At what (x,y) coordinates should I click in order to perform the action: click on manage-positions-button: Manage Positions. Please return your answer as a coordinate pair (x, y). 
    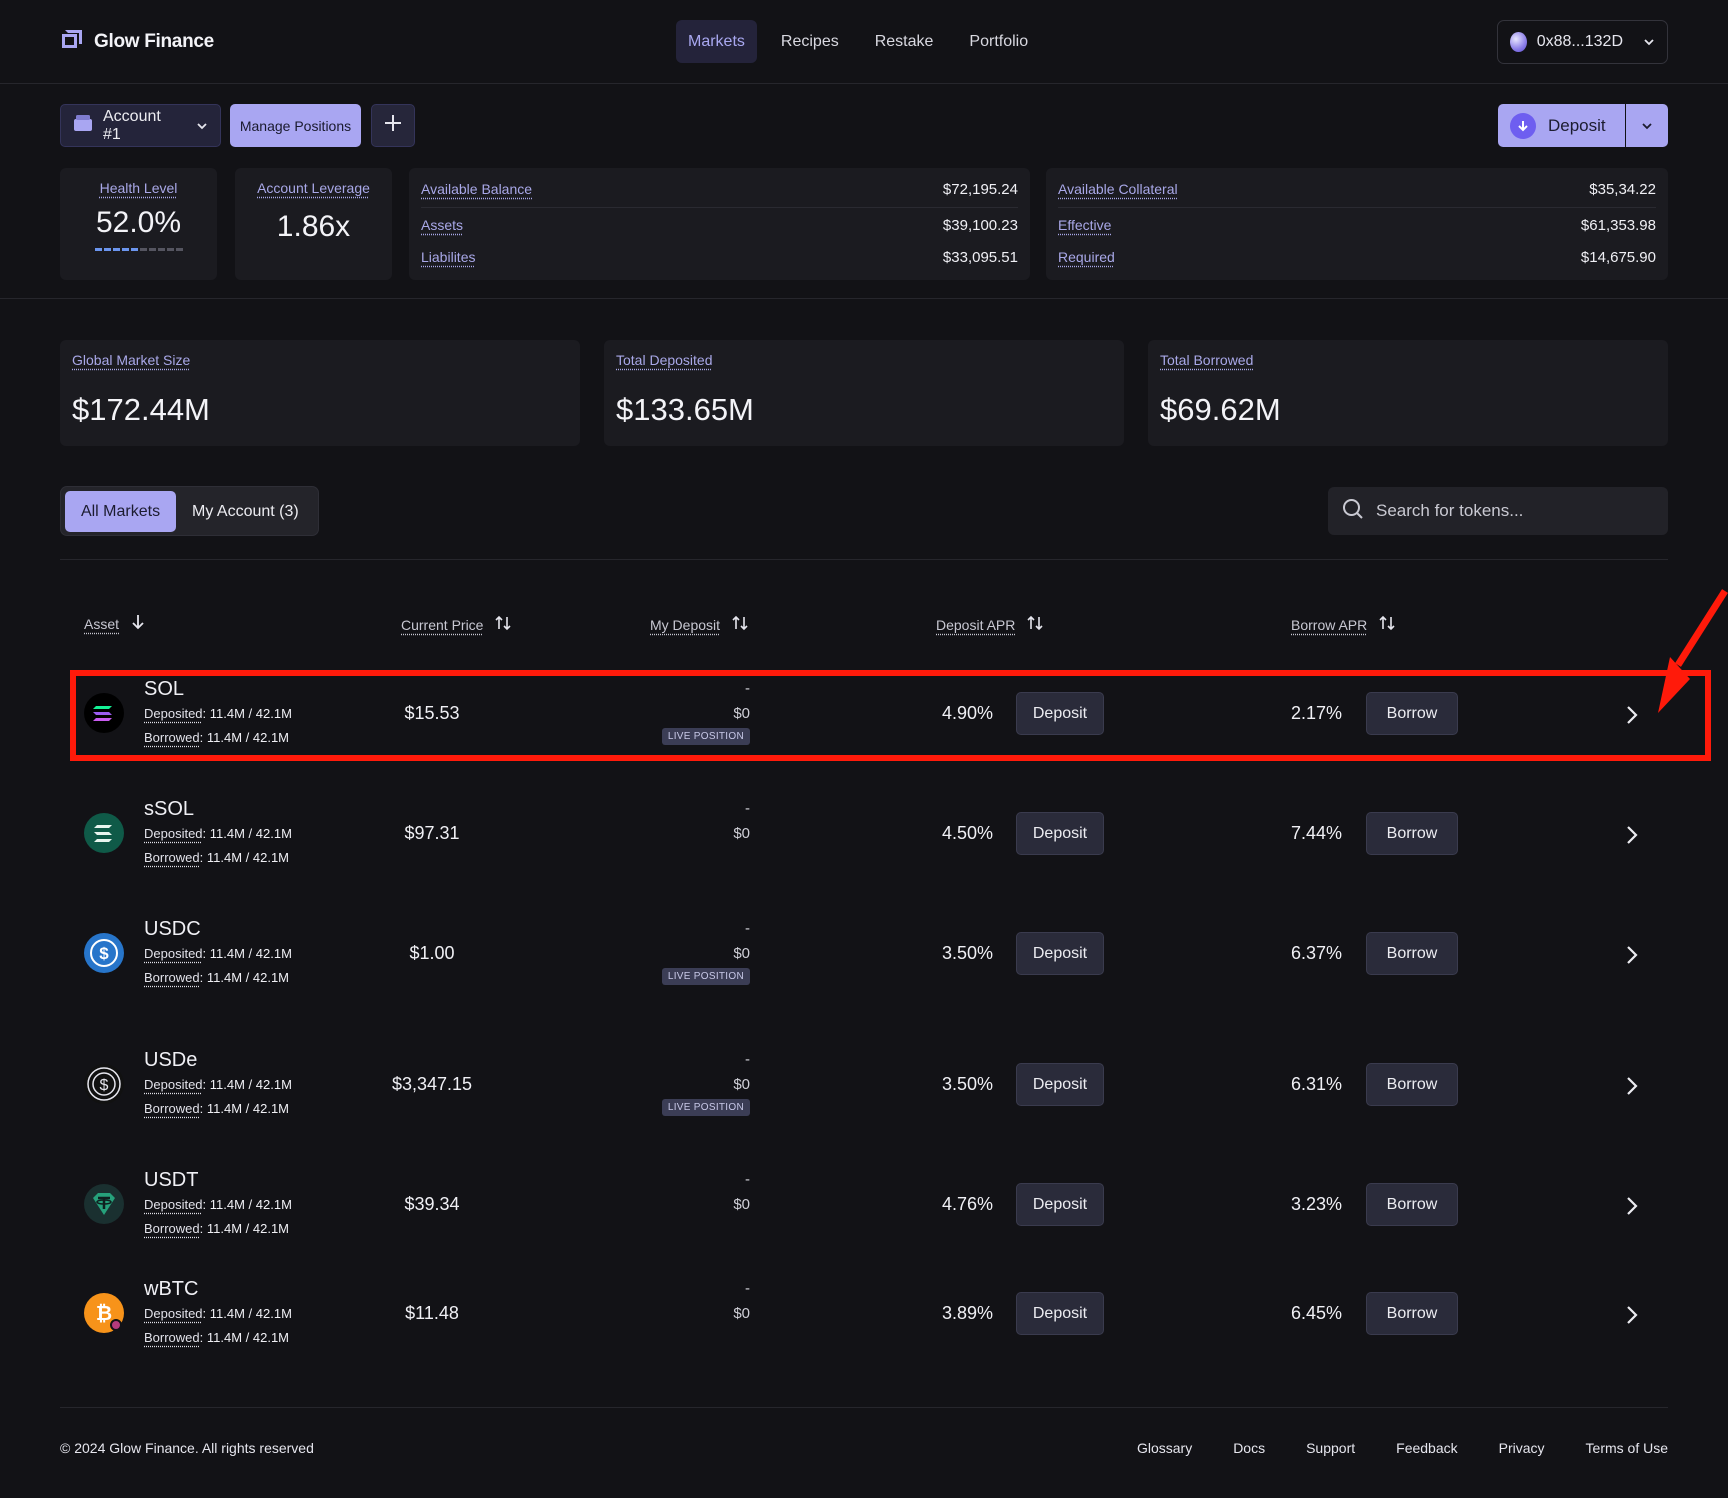
    Looking at the image, I should click on (295, 125).